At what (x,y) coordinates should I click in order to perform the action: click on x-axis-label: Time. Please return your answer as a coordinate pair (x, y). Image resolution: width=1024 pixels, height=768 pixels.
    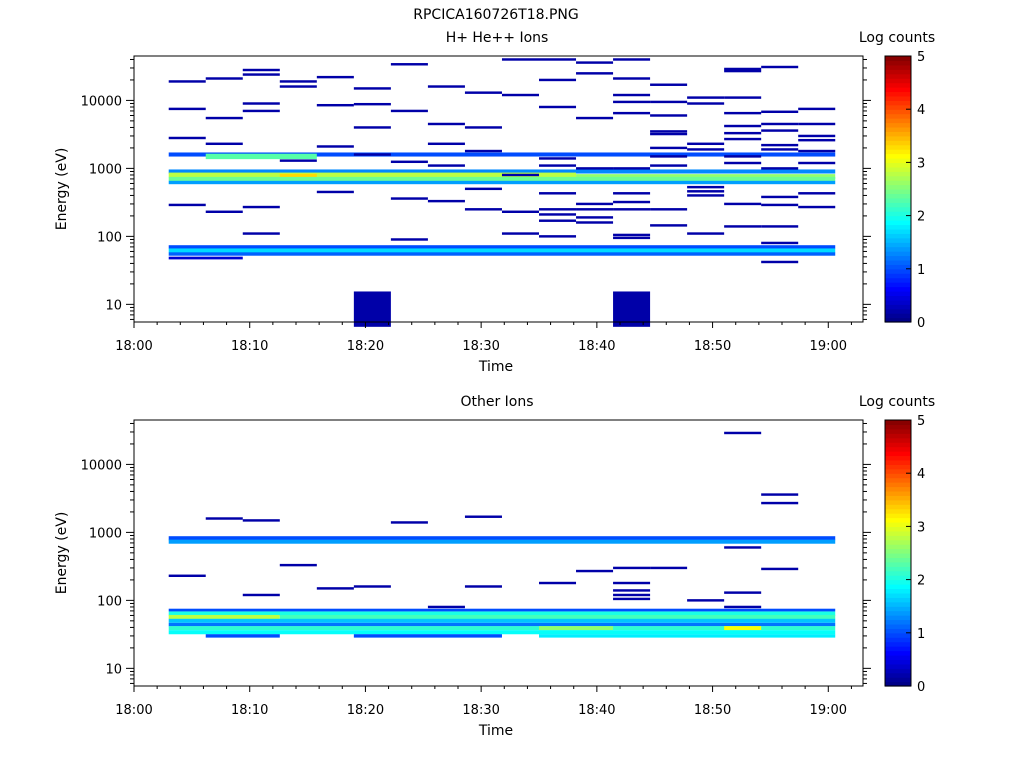
    Looking at the image, I should click on (495, 731).